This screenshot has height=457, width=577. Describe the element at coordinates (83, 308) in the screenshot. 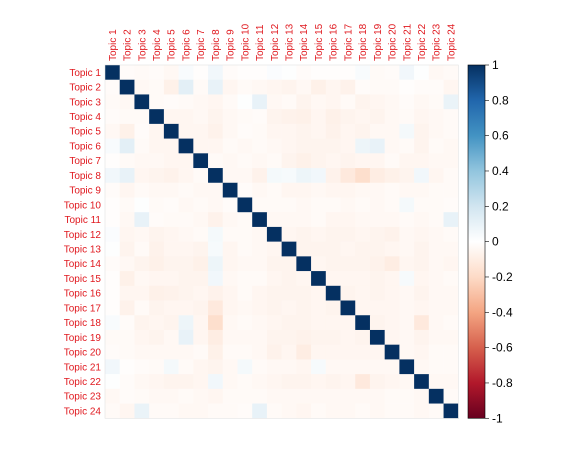

I see `row-label: Topic 17` at that location.